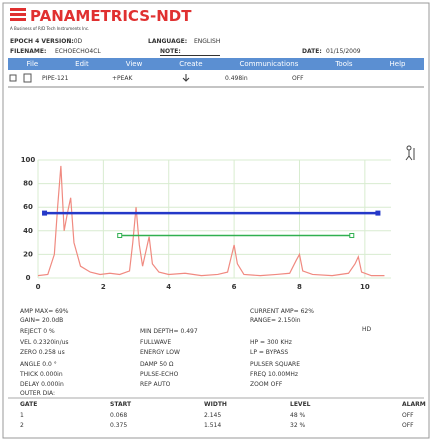  Describe the element at coordinates (28, 254) in the screenshot. I see `y-tick-label: 20` at that location.